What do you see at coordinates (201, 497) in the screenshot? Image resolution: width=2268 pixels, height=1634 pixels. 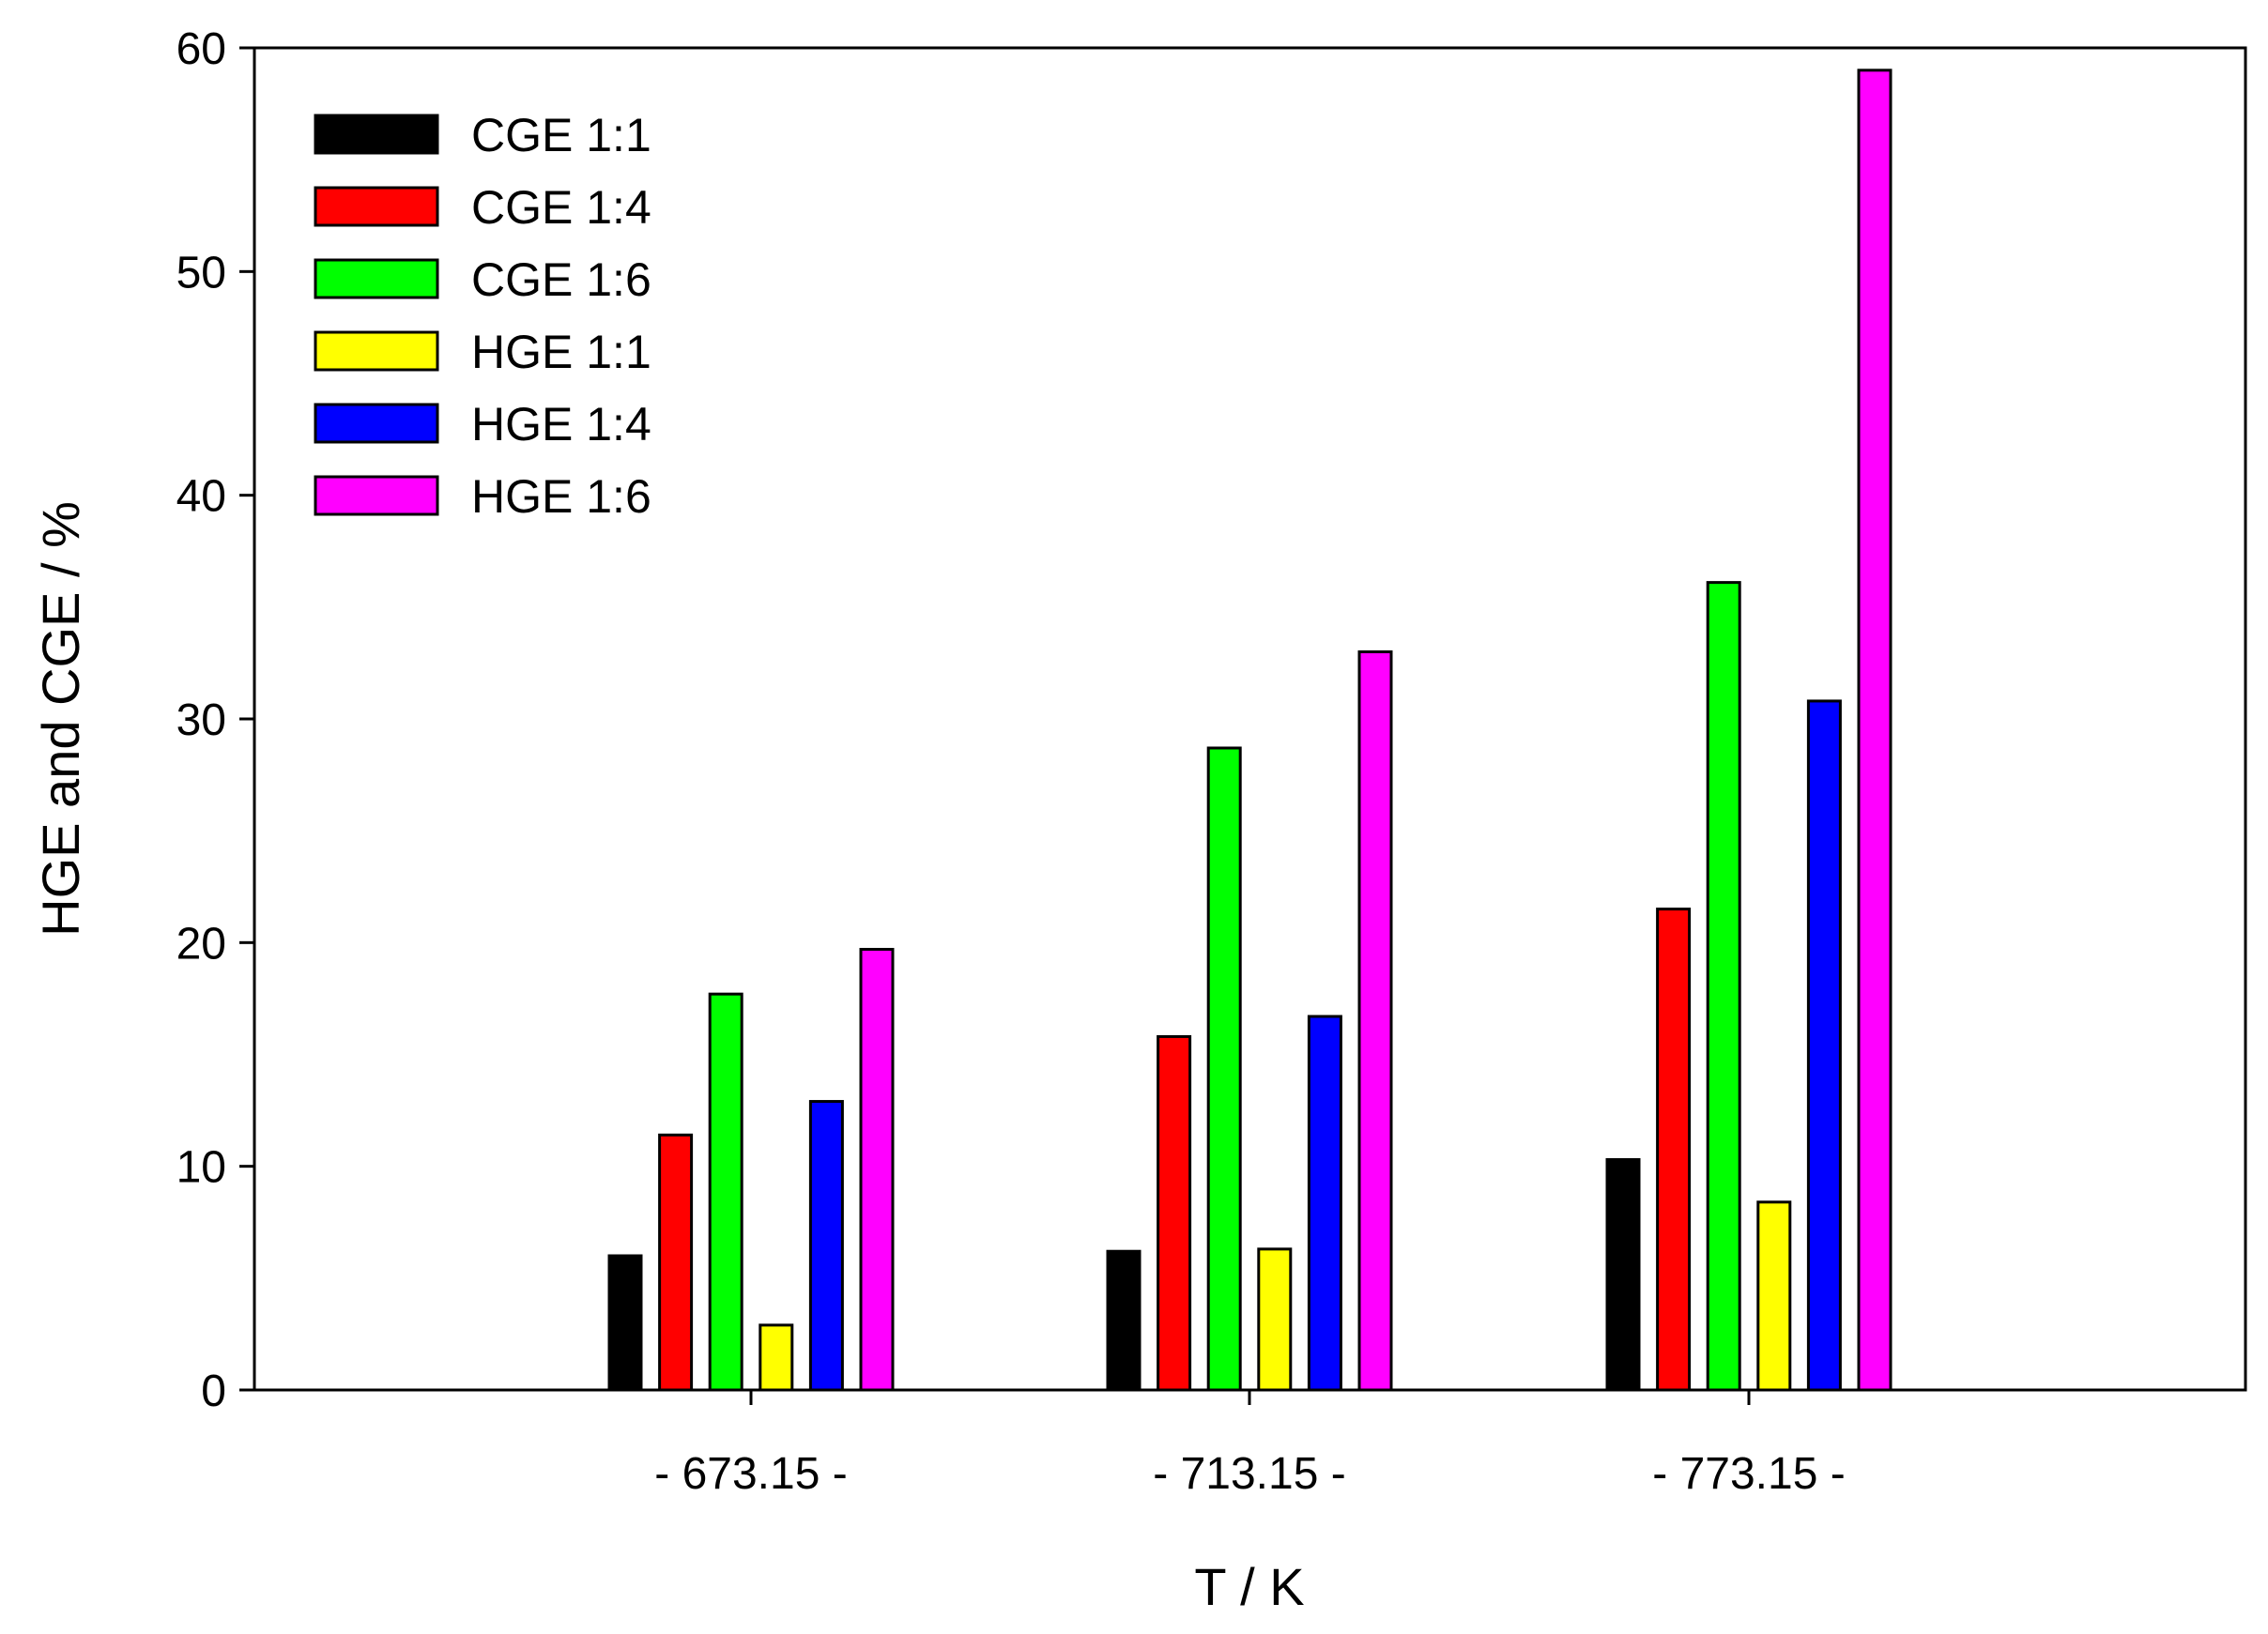 I see `y-tick-label: 40` at bounding box center [201, 497].